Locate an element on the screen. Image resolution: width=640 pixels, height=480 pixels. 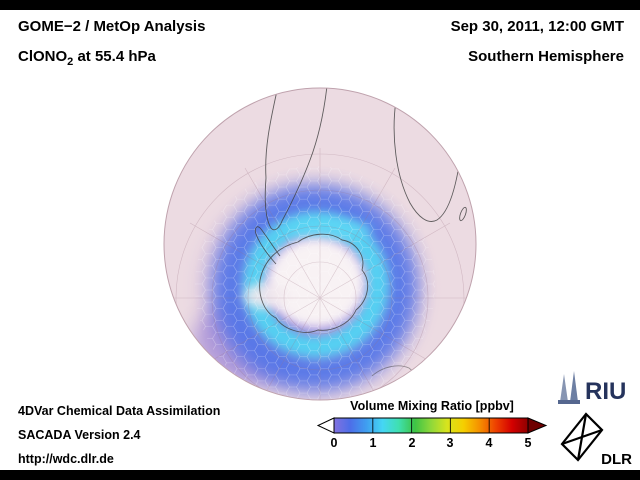
species-subscript: 2 is located at coordinates (70, 62).